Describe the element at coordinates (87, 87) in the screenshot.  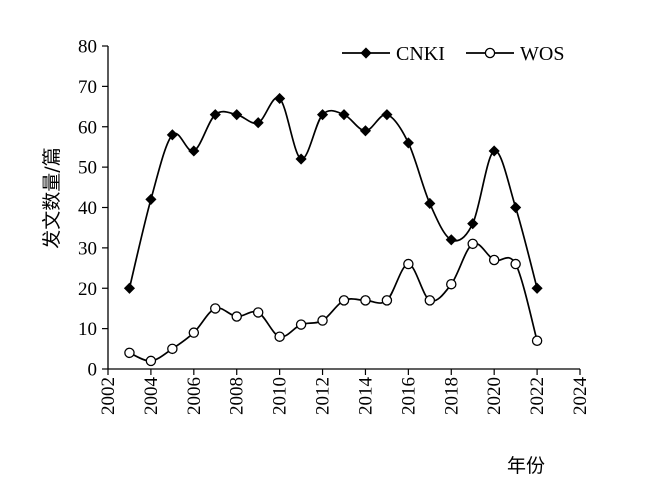
I see `y-tick-label-7: 70` at that location.